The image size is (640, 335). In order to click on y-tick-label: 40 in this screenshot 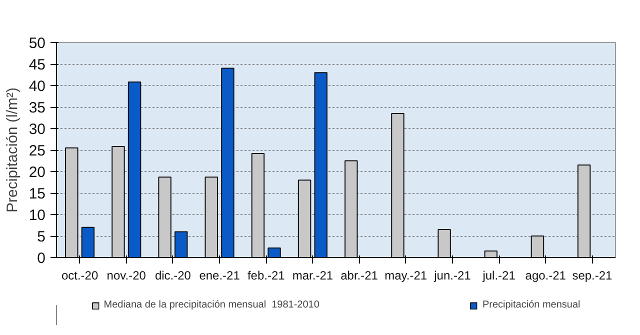, I will do `click(37, 86)`.